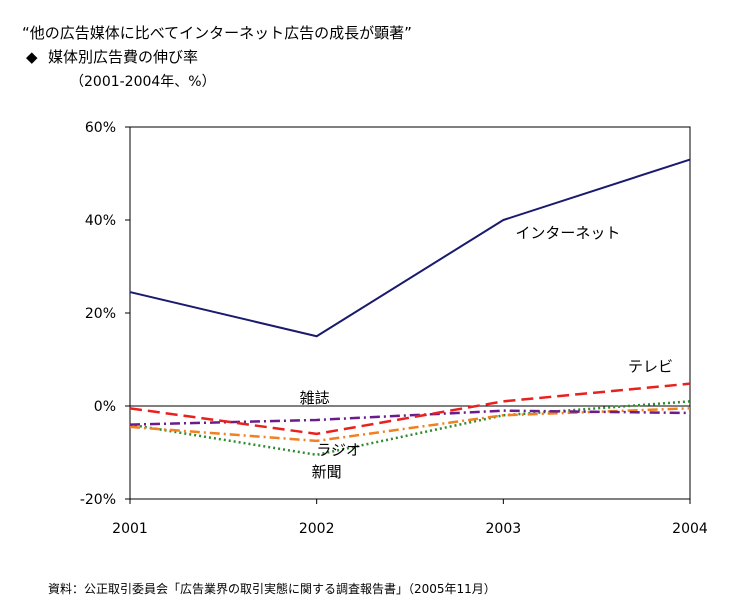  I want to click on series-label: インターネット, so click(567, 233).